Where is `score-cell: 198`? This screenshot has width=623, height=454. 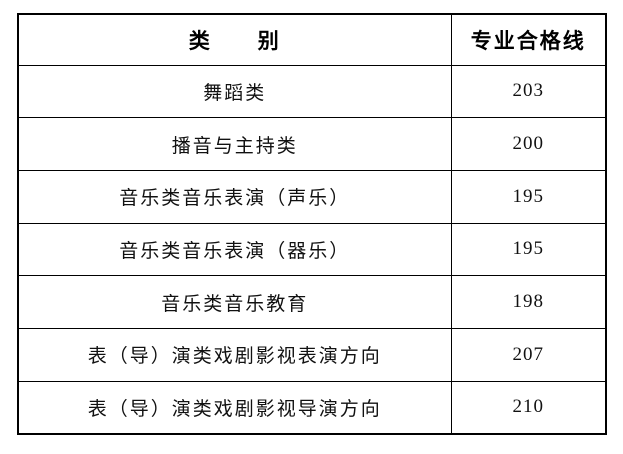
score-cell: 198 is located at coordinates (528, 302).